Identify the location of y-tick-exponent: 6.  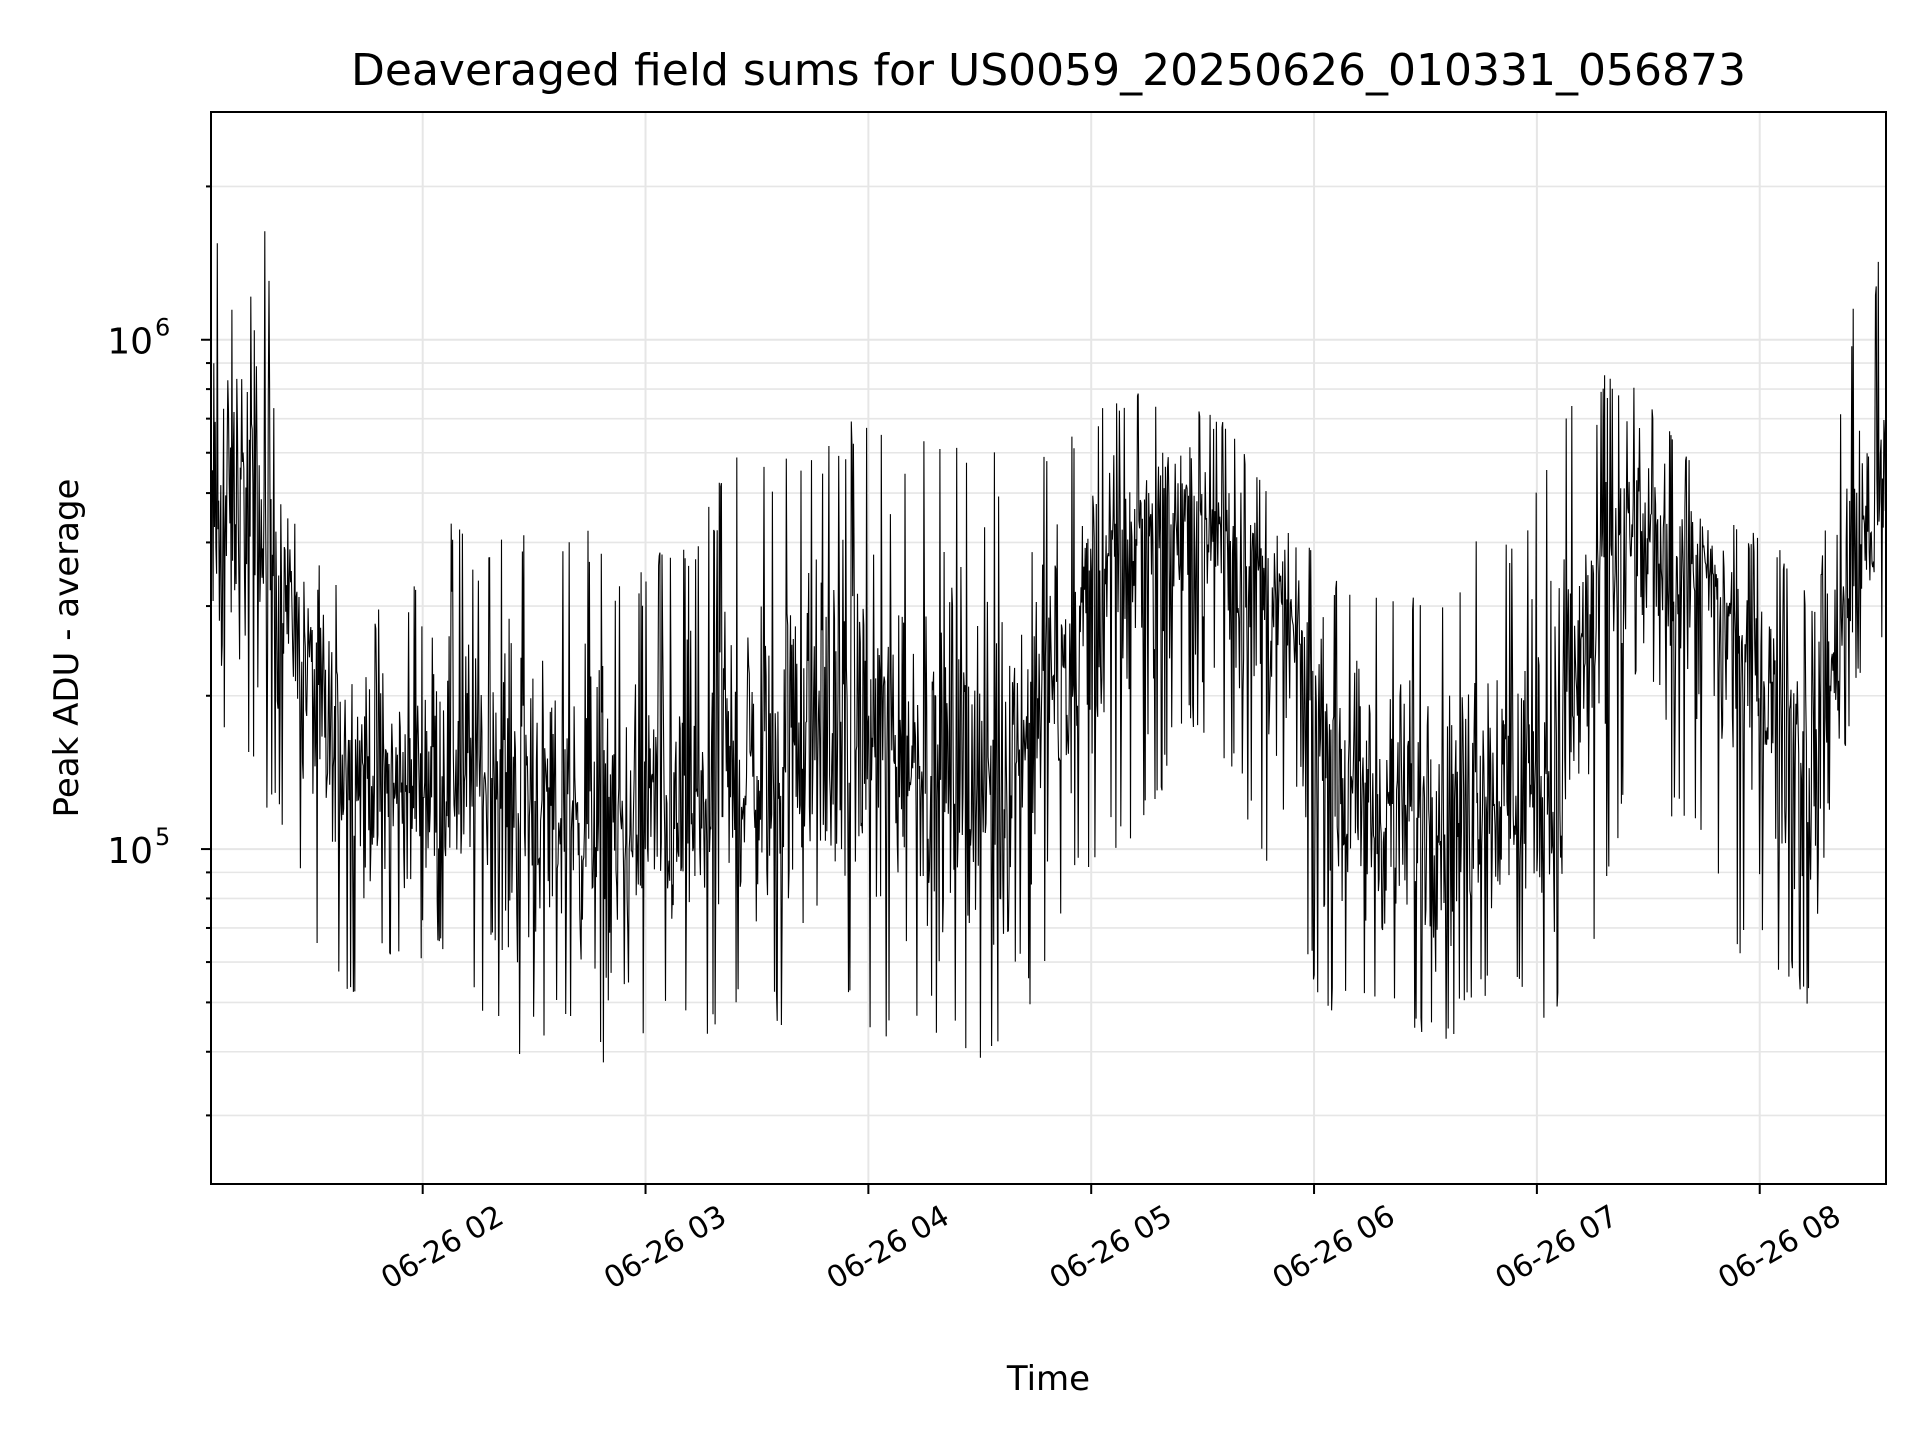
(162, 328).